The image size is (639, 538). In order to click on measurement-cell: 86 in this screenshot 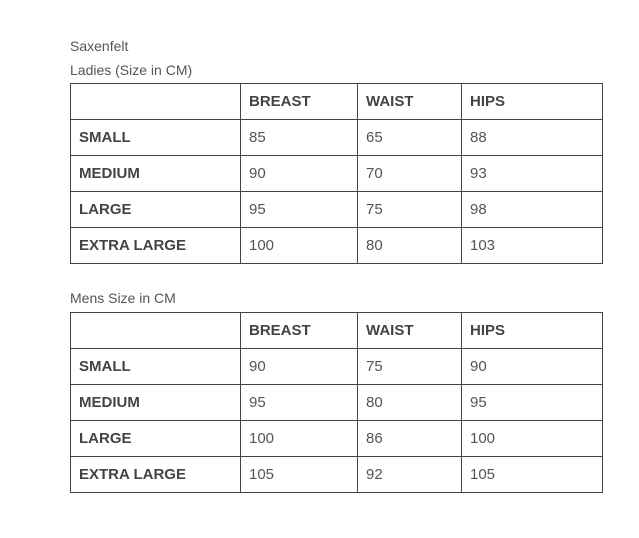, I will do `click(409, 438)`.